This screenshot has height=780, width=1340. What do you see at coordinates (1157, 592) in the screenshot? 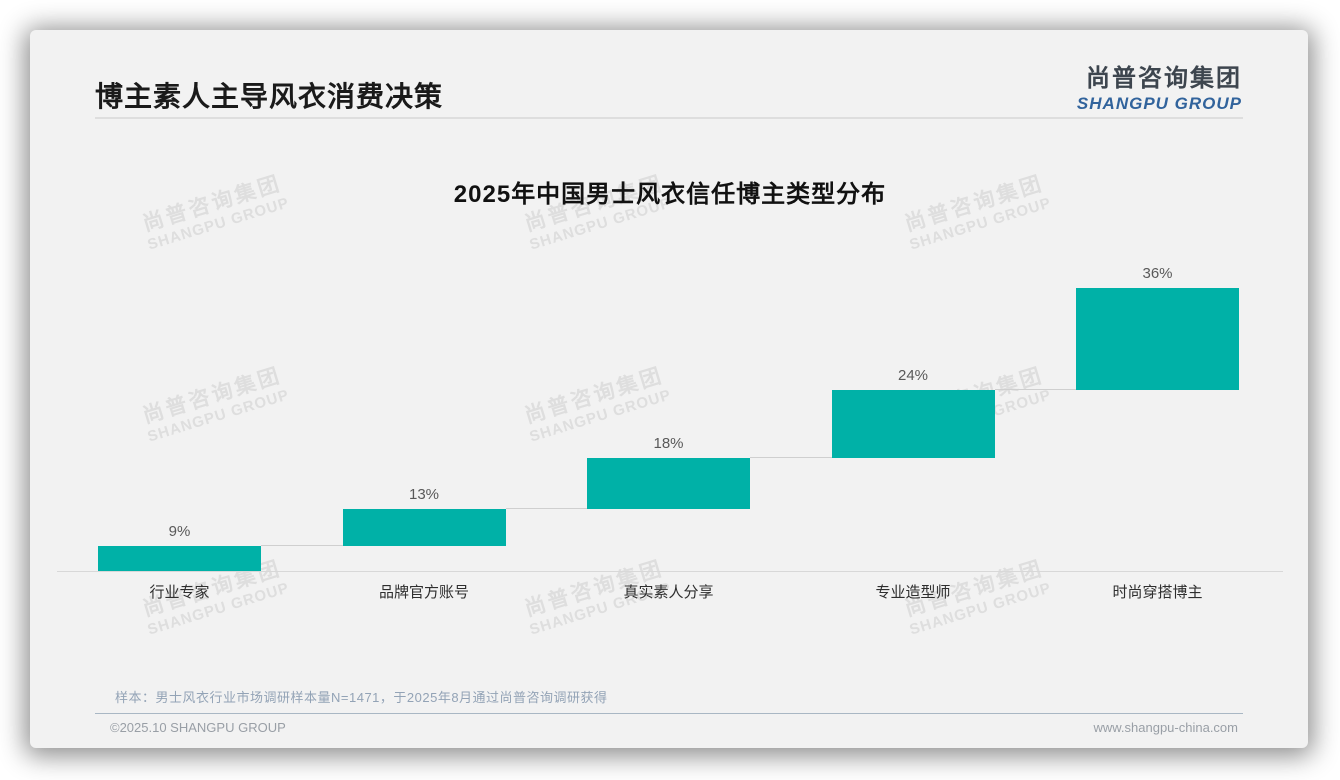
I see `category-label: 时尚穿搭博主` at bounding box center [1157, 592].